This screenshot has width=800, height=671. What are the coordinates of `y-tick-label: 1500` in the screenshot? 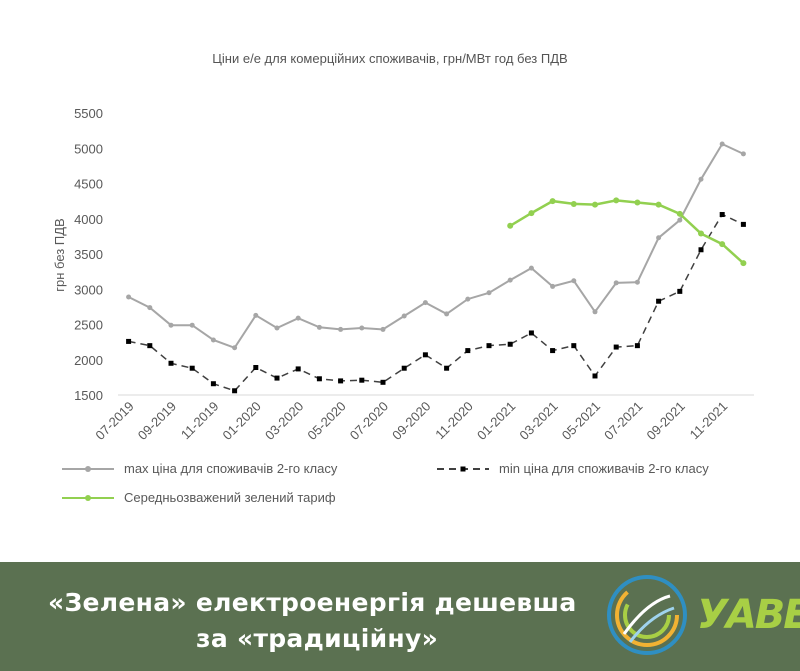 It's located at (88, 395).